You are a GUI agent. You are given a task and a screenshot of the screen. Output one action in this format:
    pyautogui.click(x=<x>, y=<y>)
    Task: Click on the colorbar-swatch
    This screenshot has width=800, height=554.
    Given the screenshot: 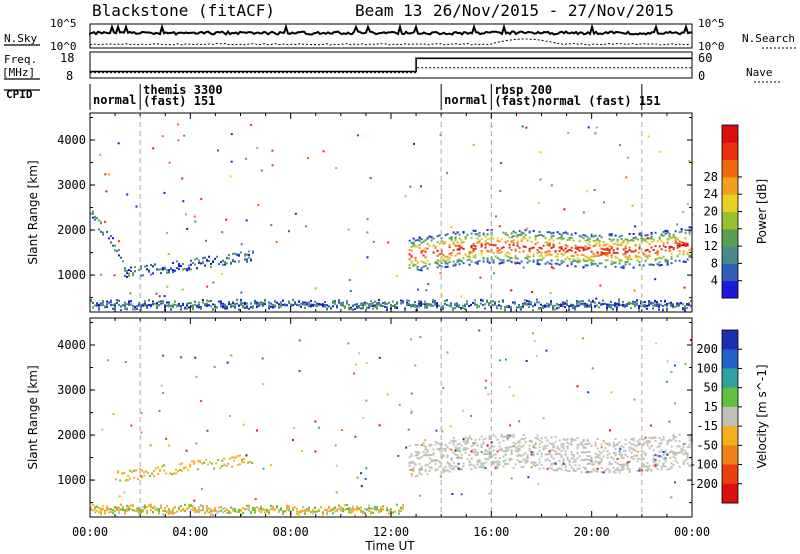 What is the action you would take?
    pyautogui.click(x=730, y=185)
    